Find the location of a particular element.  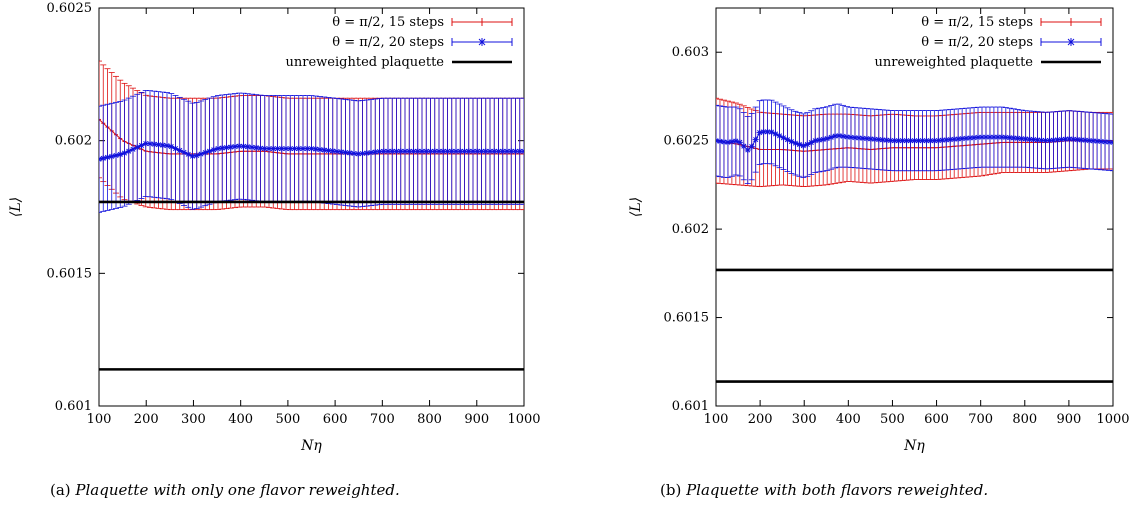

x-tick-label: 600 is located at coordinates (335, 419).